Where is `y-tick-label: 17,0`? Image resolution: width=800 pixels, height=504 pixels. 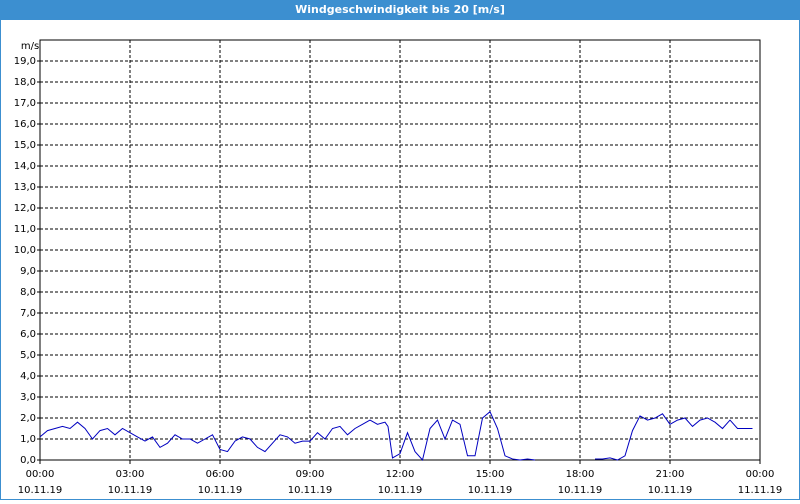 y-tick-label: 17,0 is located at coordinates (25, 103).